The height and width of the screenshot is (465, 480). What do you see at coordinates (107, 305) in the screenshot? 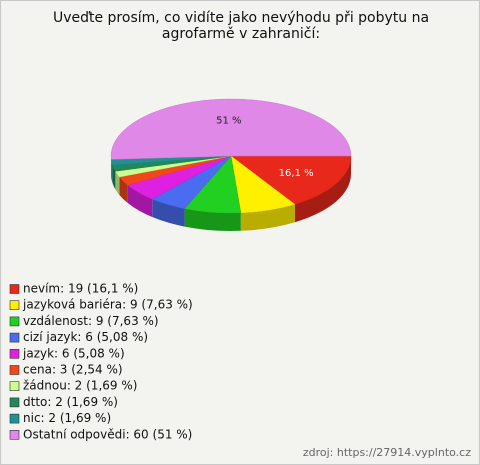
I see `legend-label: jazyková bariéra: 9 (7,63 %)` at bounding box center [107, 305].